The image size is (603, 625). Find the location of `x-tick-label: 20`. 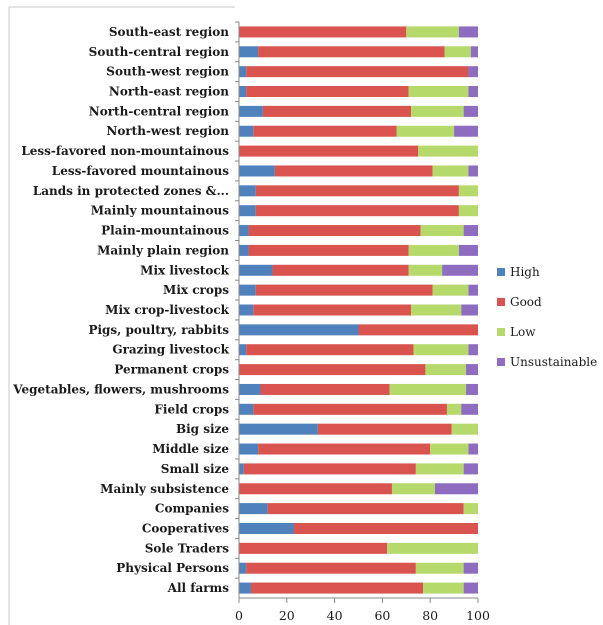

x-tick-label: 20 is located at coordinates (287, 615).